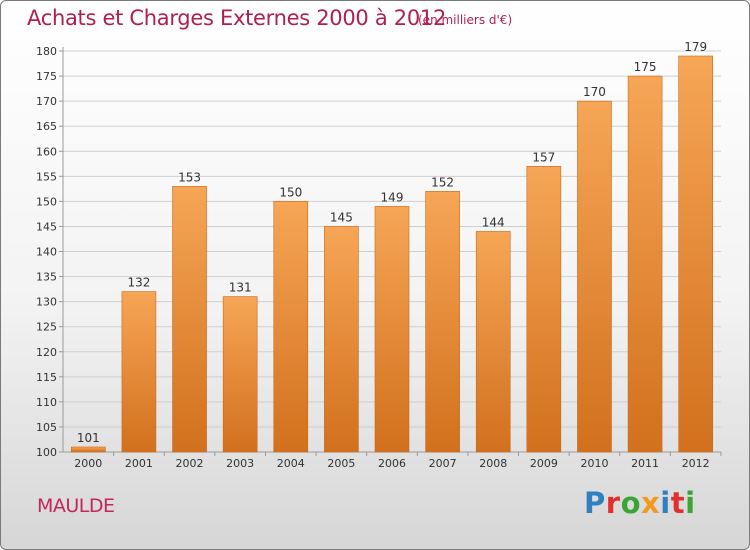  I want to click on bar-value-label: 101, so click(88, 438).